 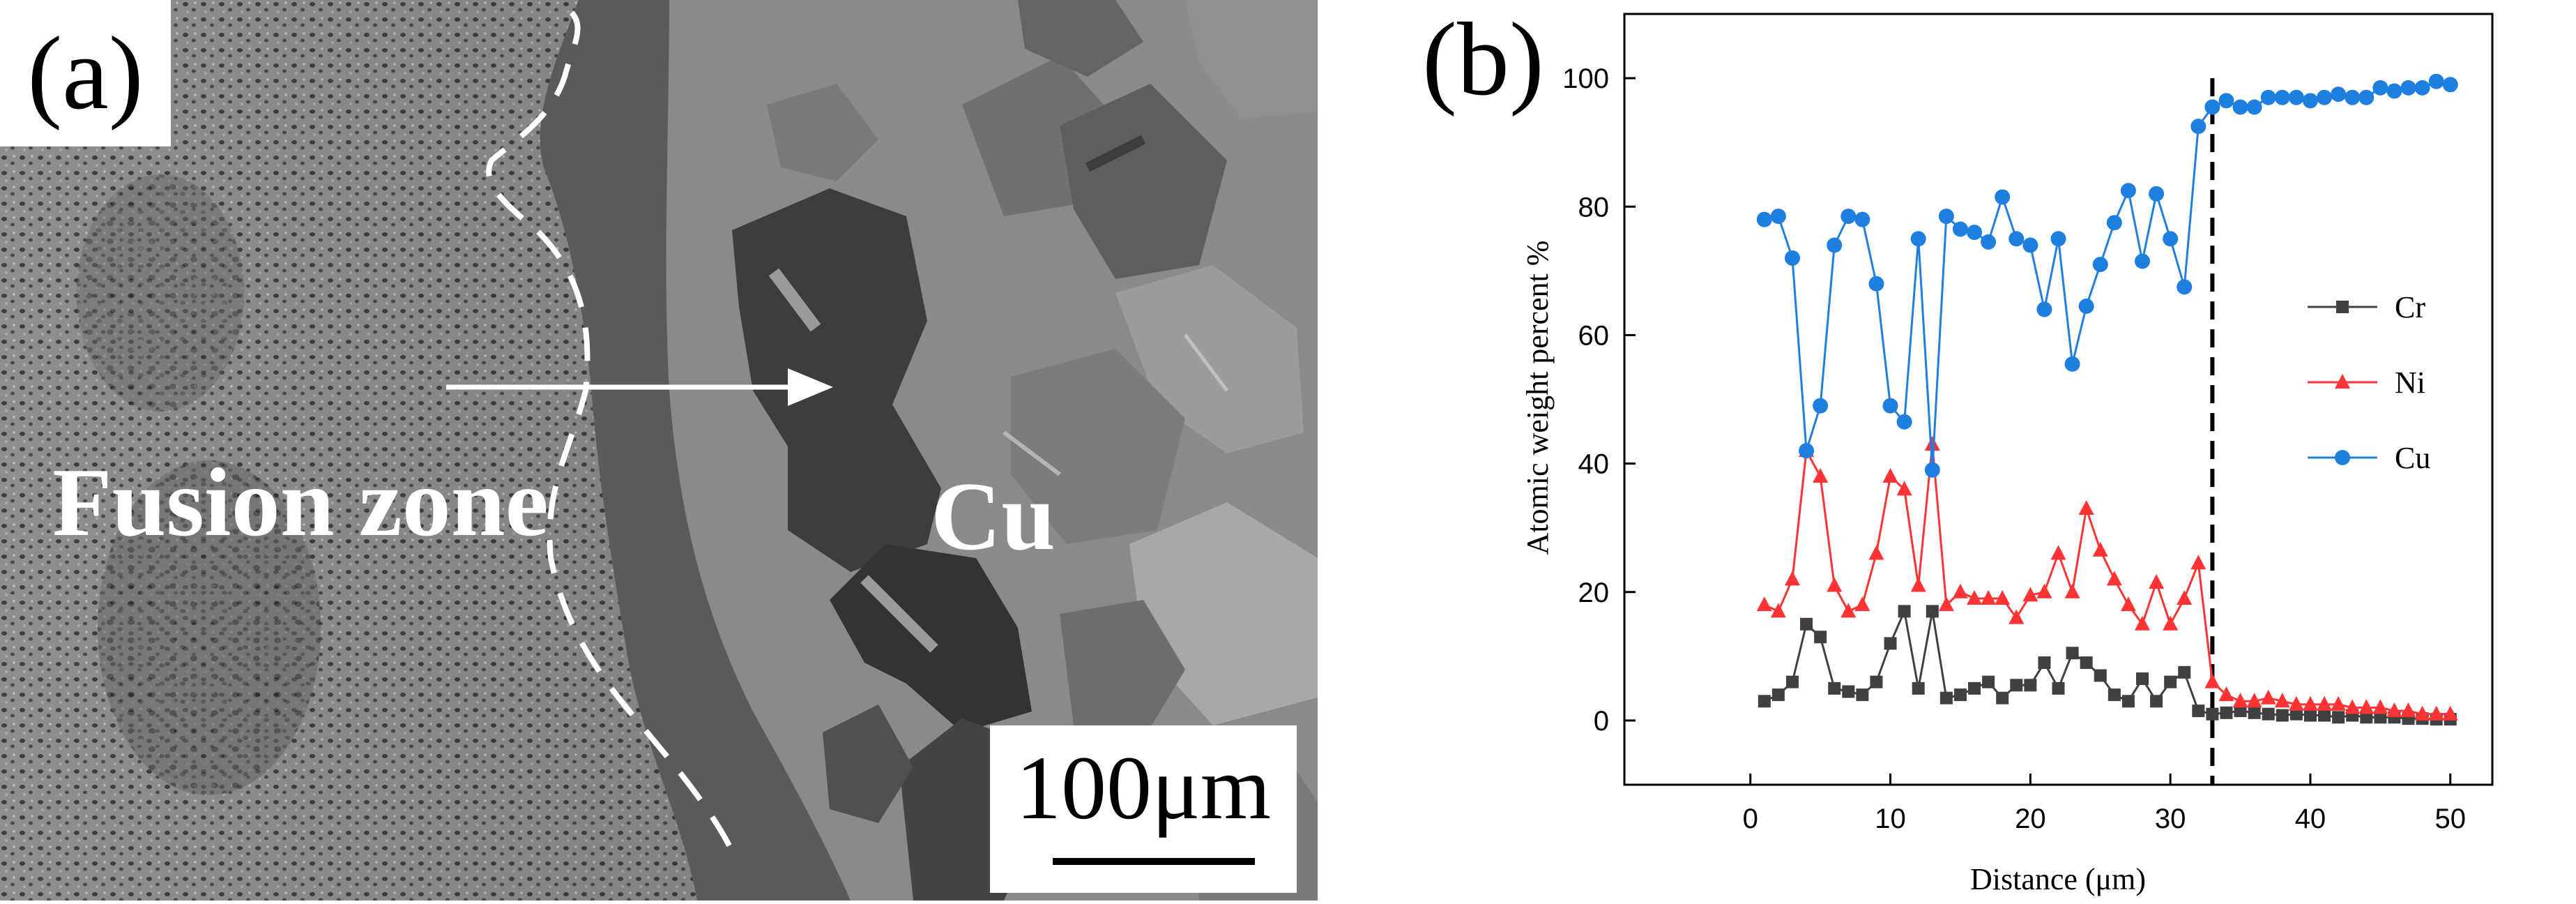 I want to click on x-tick-label: 40, so click(x=2310, y=819).